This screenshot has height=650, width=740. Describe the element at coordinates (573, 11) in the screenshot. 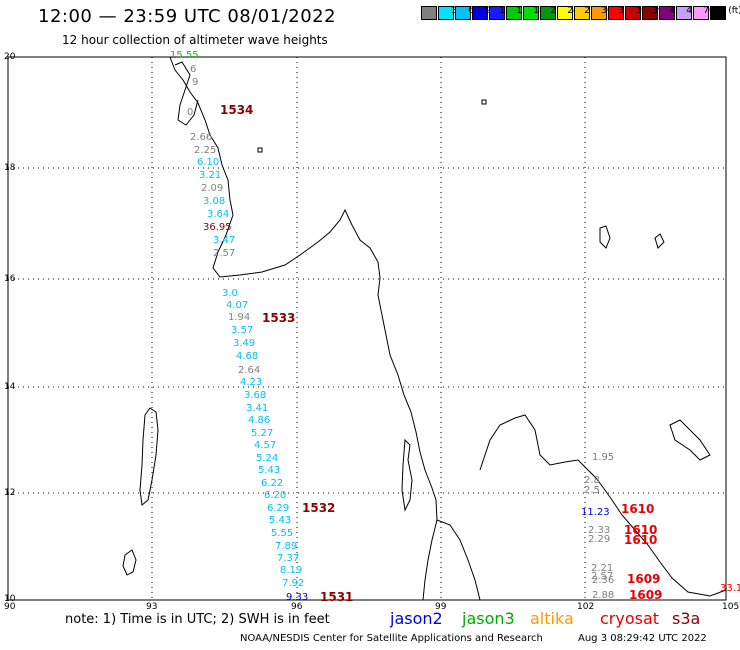

I see `scale-label: 24` at that location.